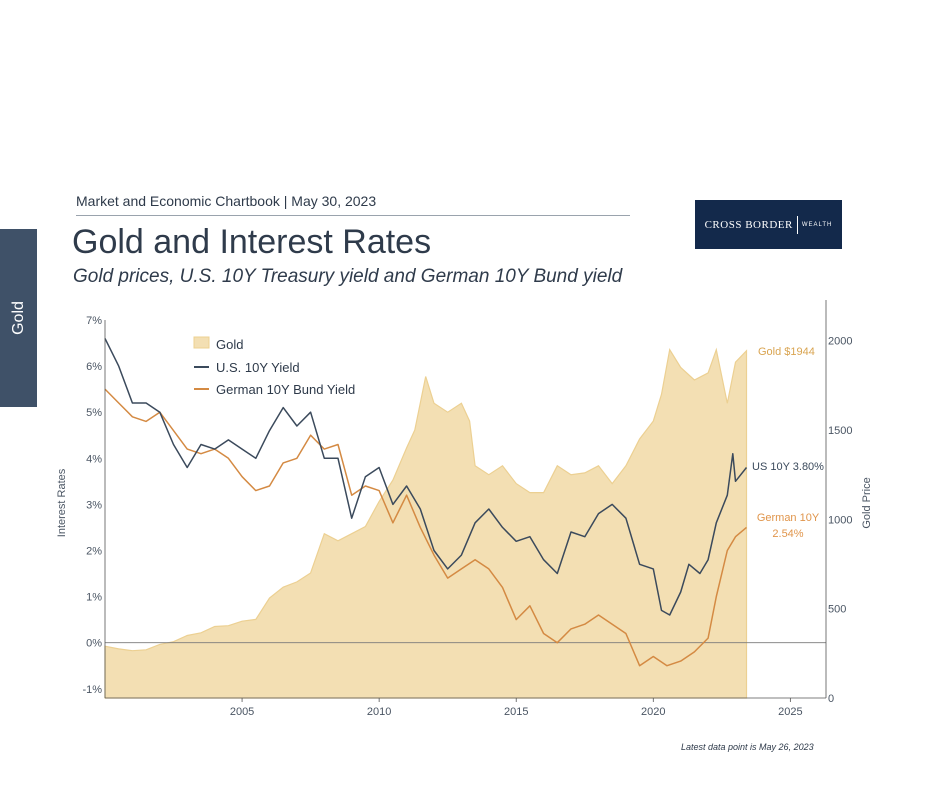 This screenshot has height=788, width=940. Describe the element at coordinates (94, 598) in the screenshot. I see `y-tick-label: 1%` at that location.